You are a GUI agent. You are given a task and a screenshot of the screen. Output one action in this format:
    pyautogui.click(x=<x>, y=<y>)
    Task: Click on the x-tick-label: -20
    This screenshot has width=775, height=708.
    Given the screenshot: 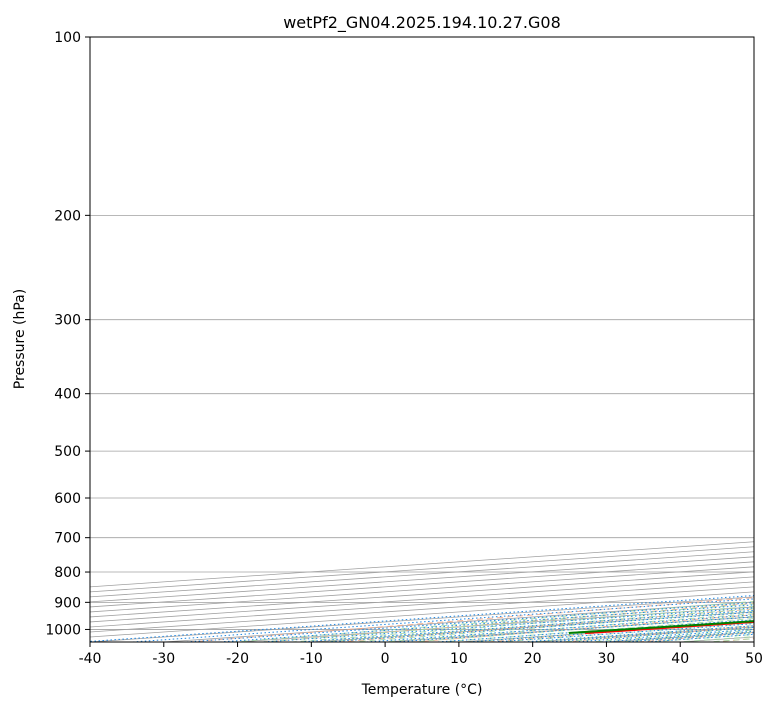 What is the action you would take?
    pyautogui.click(x=237, y=659)
    